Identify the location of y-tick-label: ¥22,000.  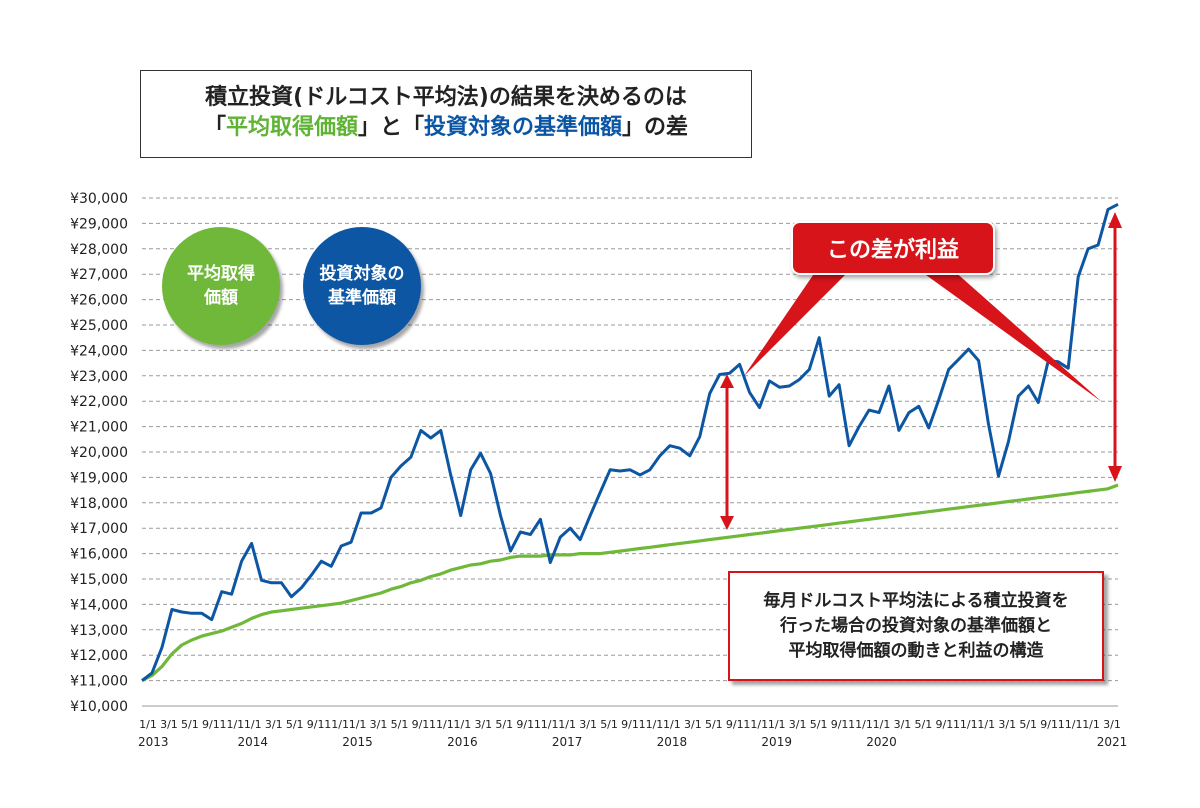
(99, 402).